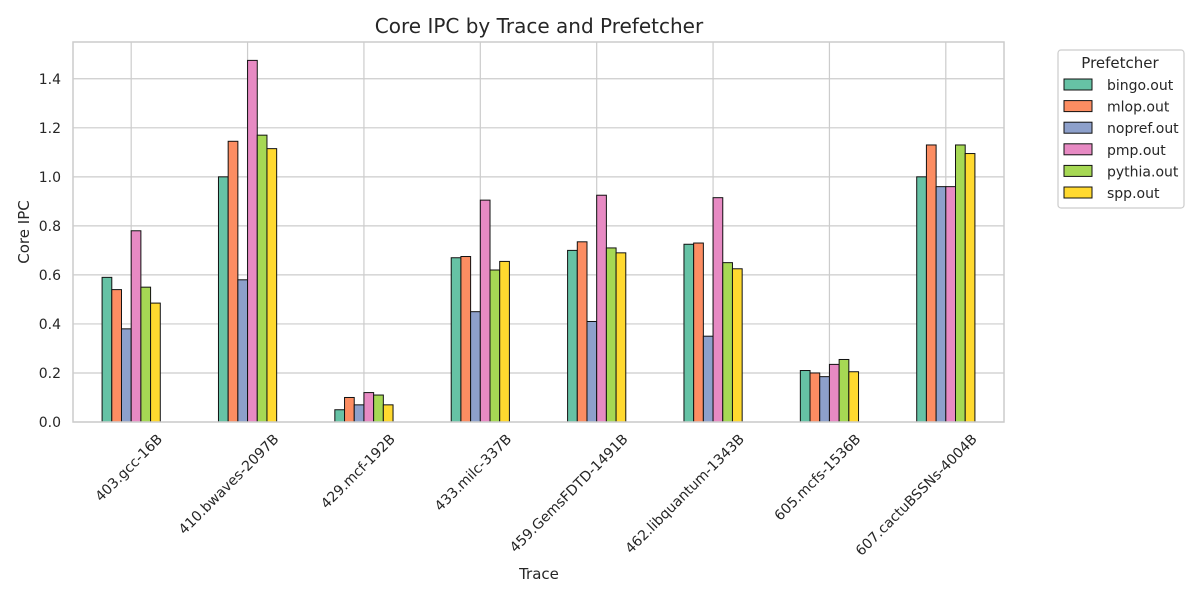  What do you see at coordinates (50, 80) in the screenshot?
I see `y-tick-label: 1.4` at bounding box center [50, 80].